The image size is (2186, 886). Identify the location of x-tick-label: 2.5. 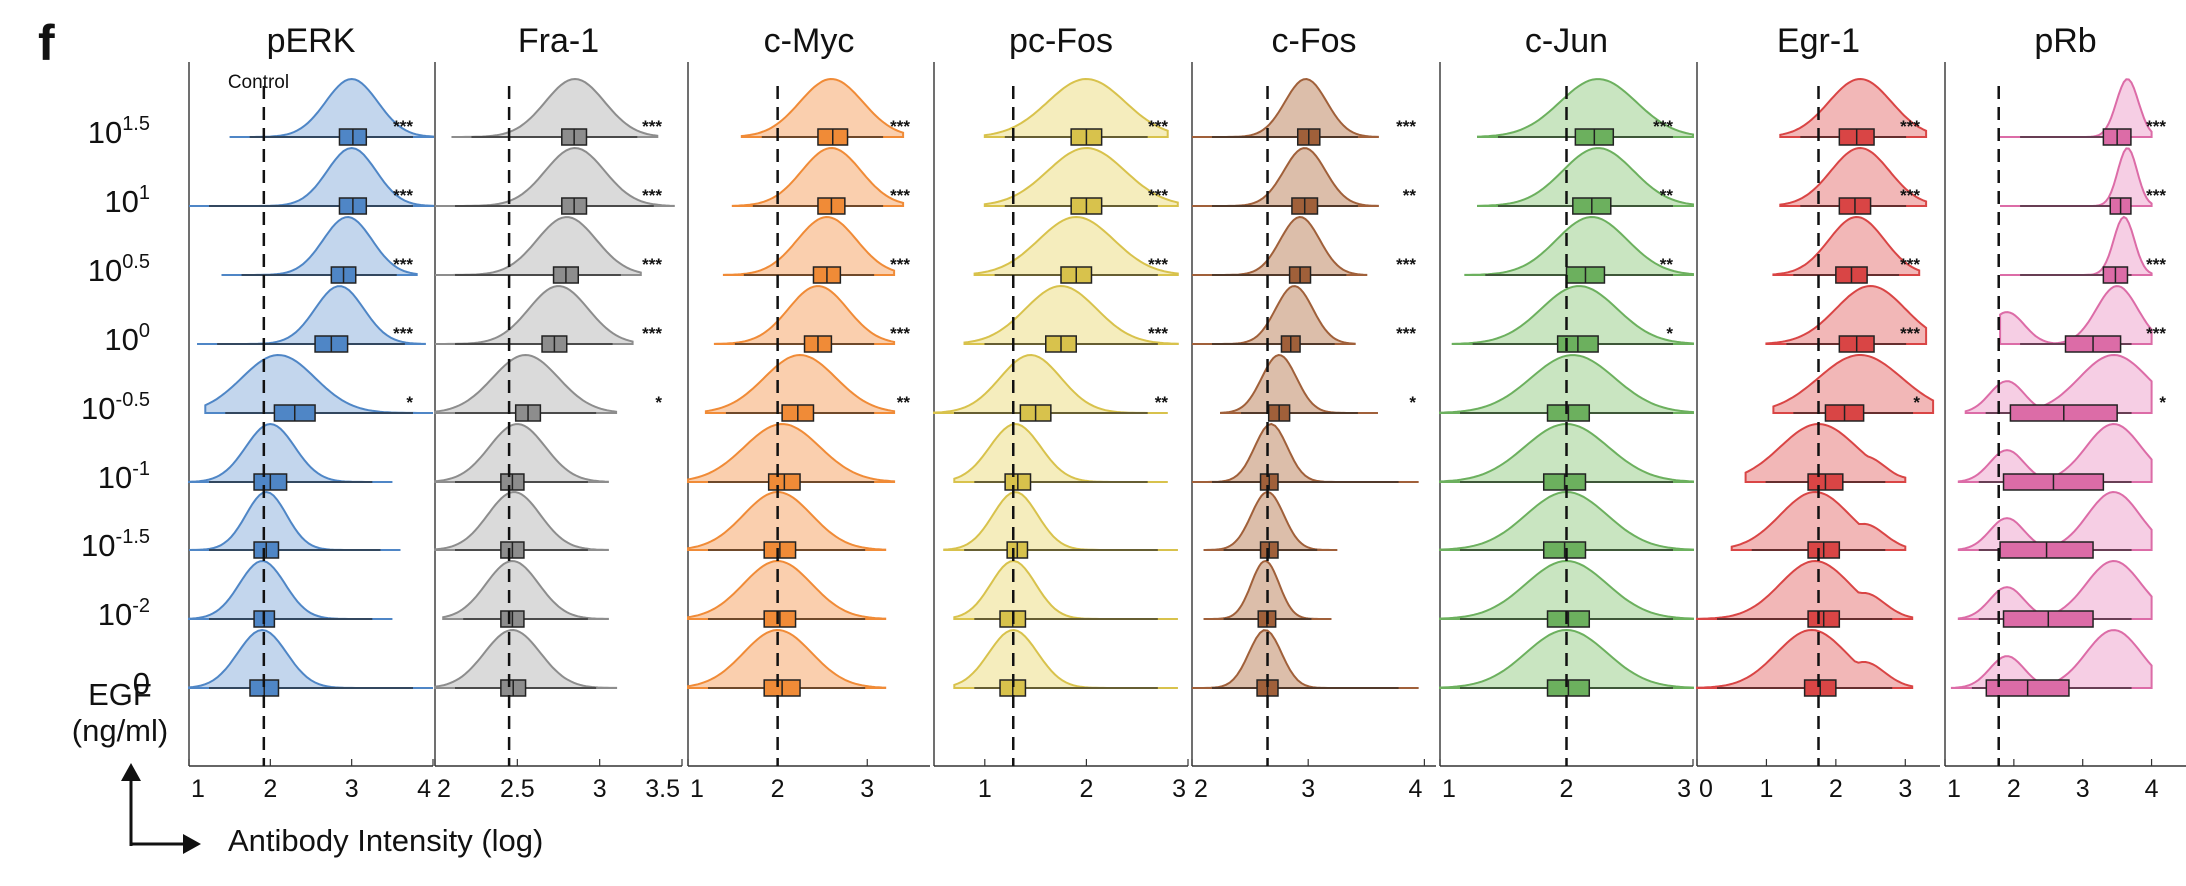
(517, 789).